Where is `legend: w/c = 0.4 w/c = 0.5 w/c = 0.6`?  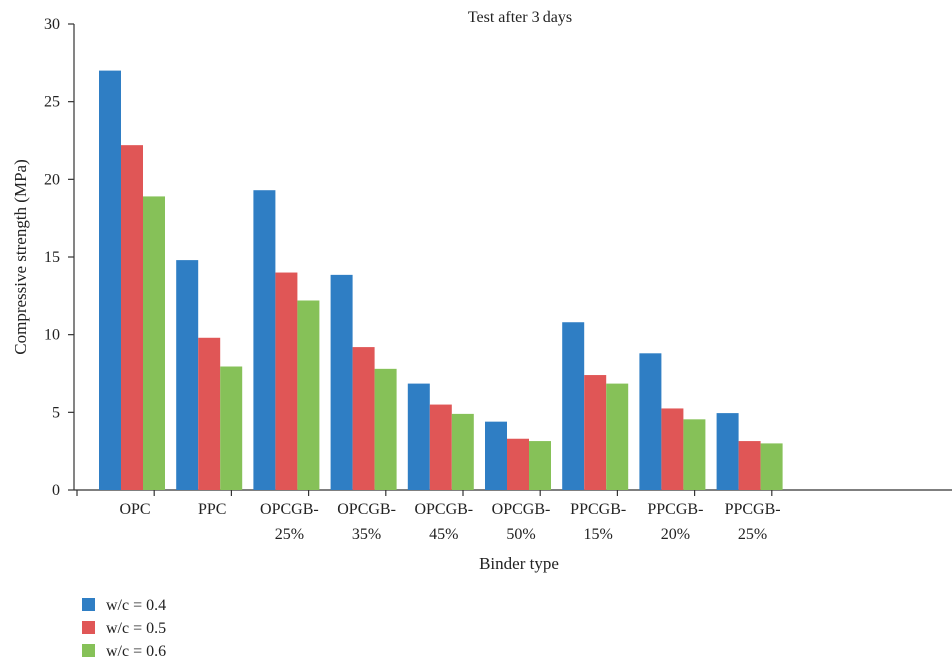 legend: w/c = 0.4 w/c = 0.5 w/c = 0.6 is located at coordinates (124, 628).